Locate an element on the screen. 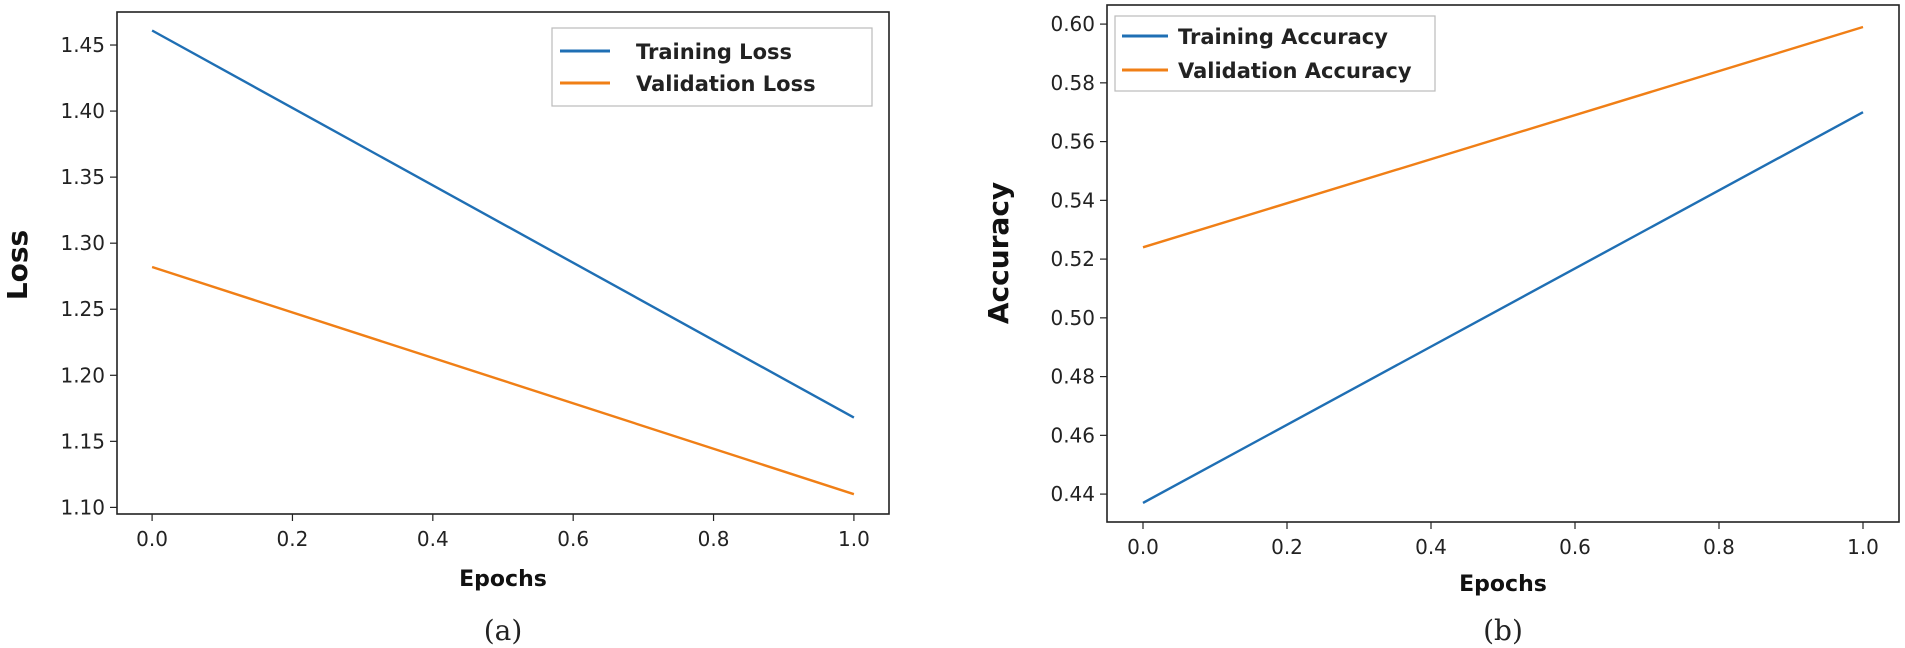  loss-x-tick-label: 0.6 is located at coordinates (573, 539).